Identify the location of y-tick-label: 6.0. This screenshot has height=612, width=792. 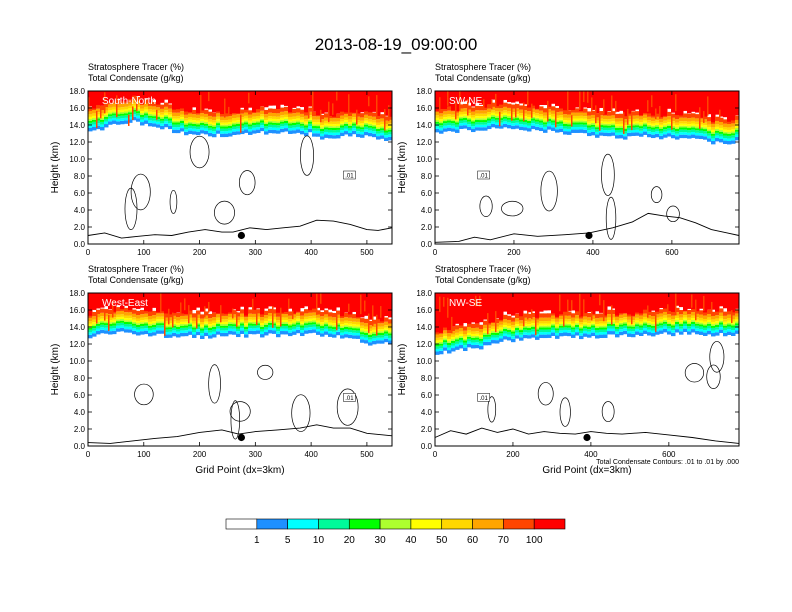
(80, 395).